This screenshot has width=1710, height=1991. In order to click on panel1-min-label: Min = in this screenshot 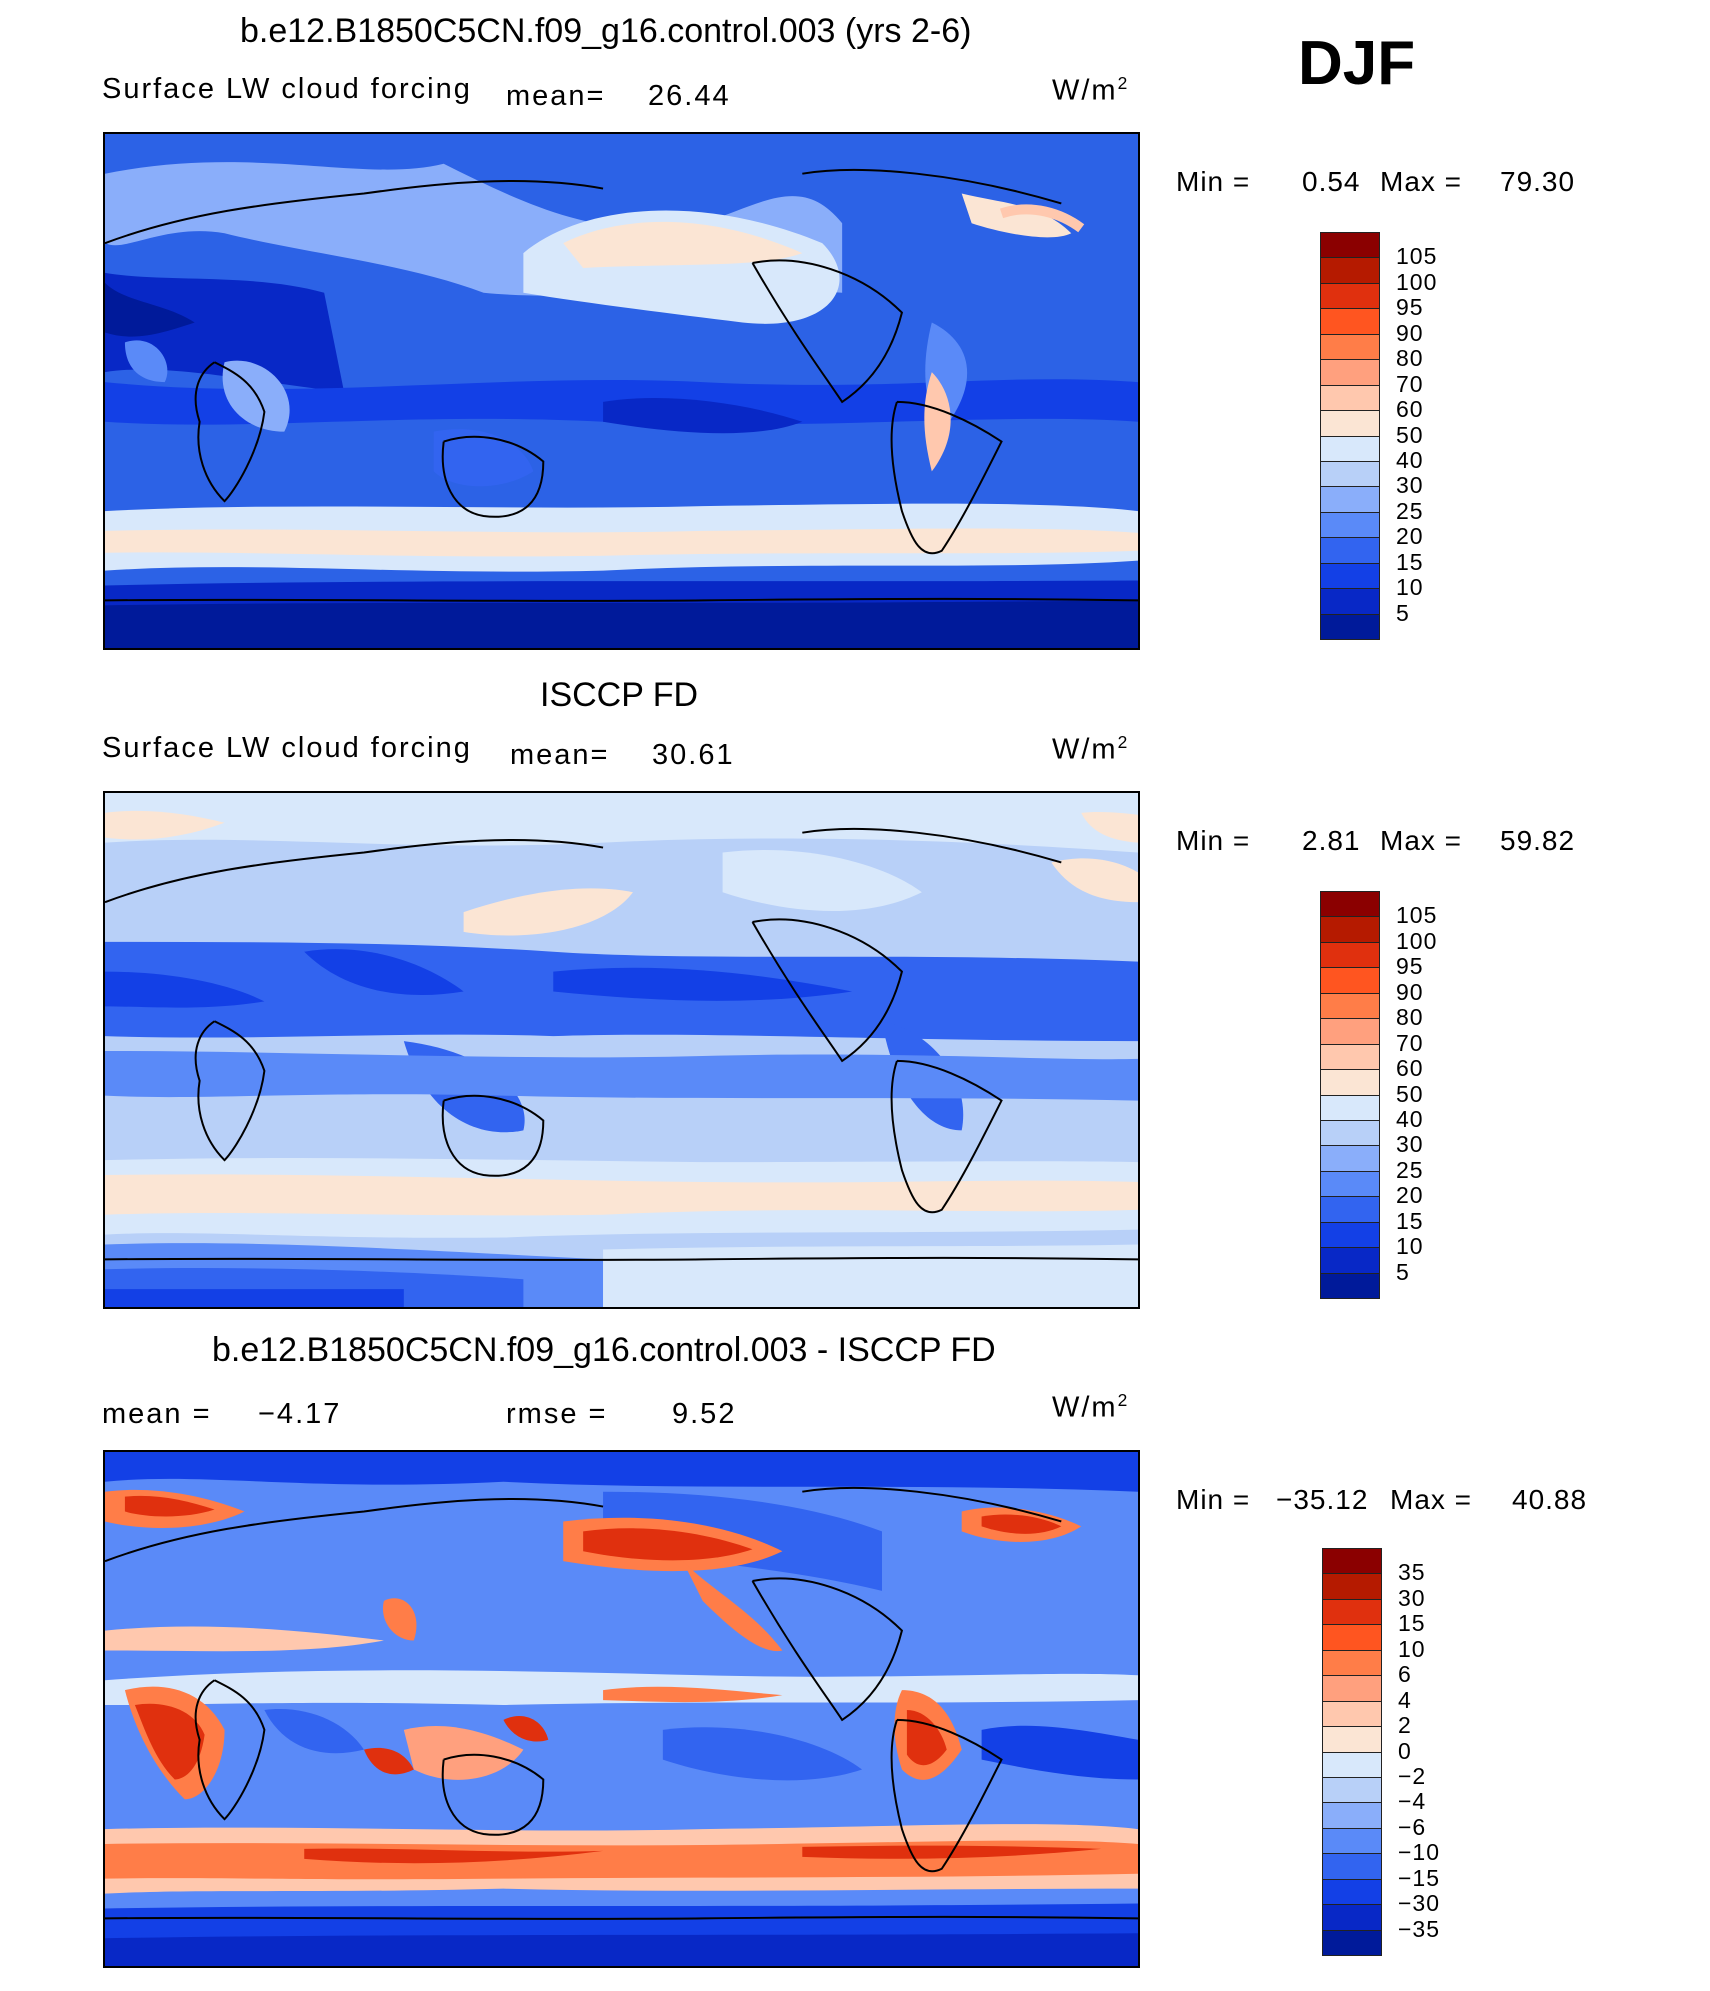, I will do `click(1213, 181)`.